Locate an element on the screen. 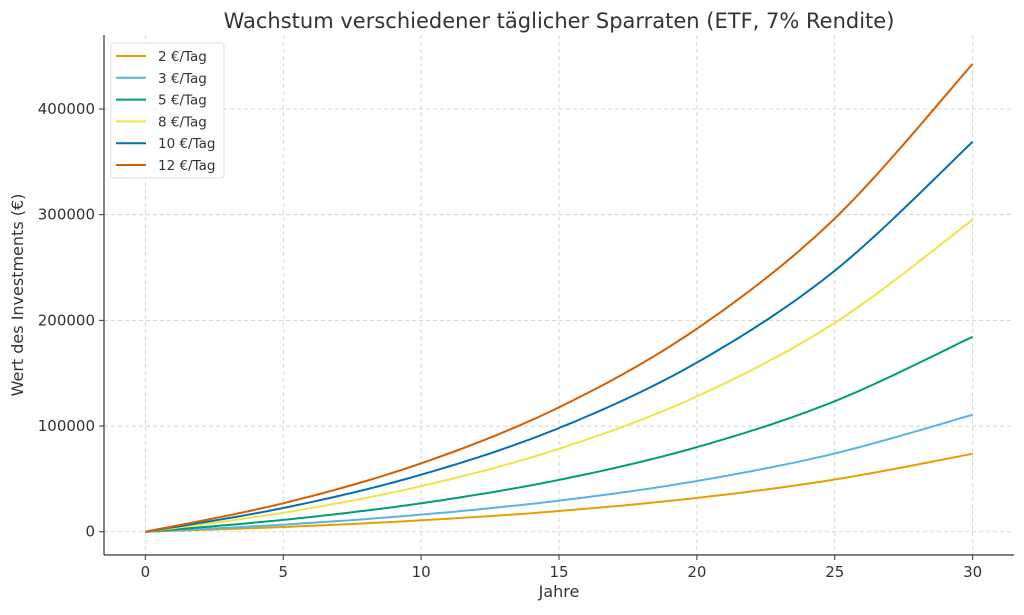 Image resolution: width=1024 pixels, height=615 pixels. legend-label: 8 €/Tag is located at coordinates (182, 122).